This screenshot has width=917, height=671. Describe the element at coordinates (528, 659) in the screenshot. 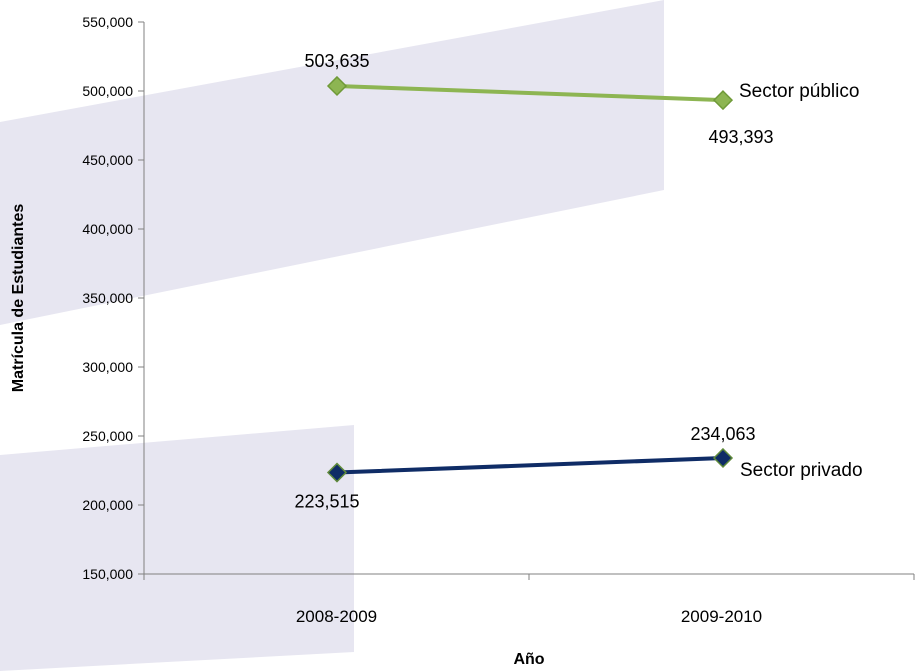

I see `x-axis-title: Año` at that location.